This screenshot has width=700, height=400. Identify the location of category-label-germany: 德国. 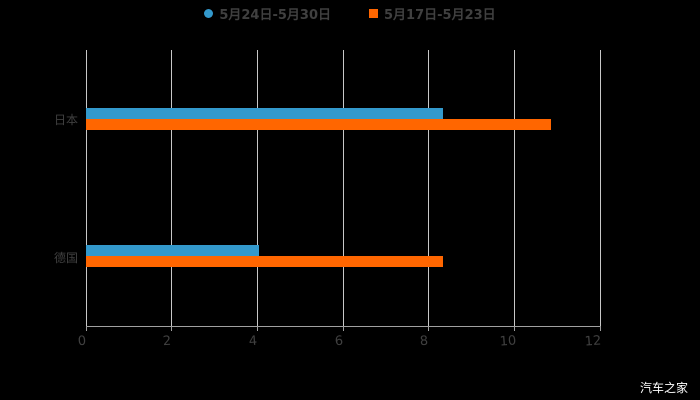
(65, 258).